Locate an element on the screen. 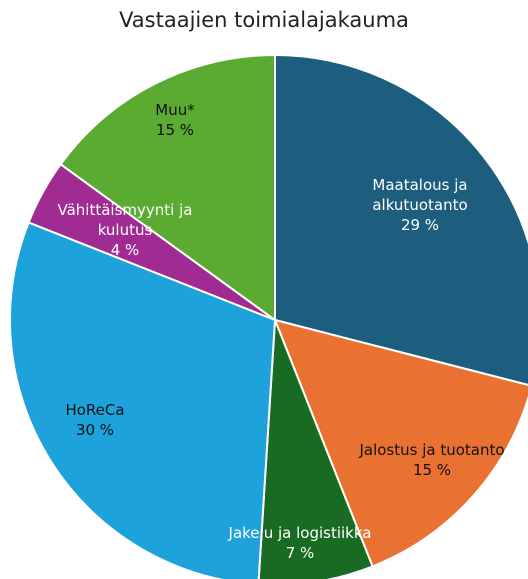 The image size is (528, 579). slice-label: Vähittäismyynti ja kulutus 4 % is located at coordinates (125, 230).